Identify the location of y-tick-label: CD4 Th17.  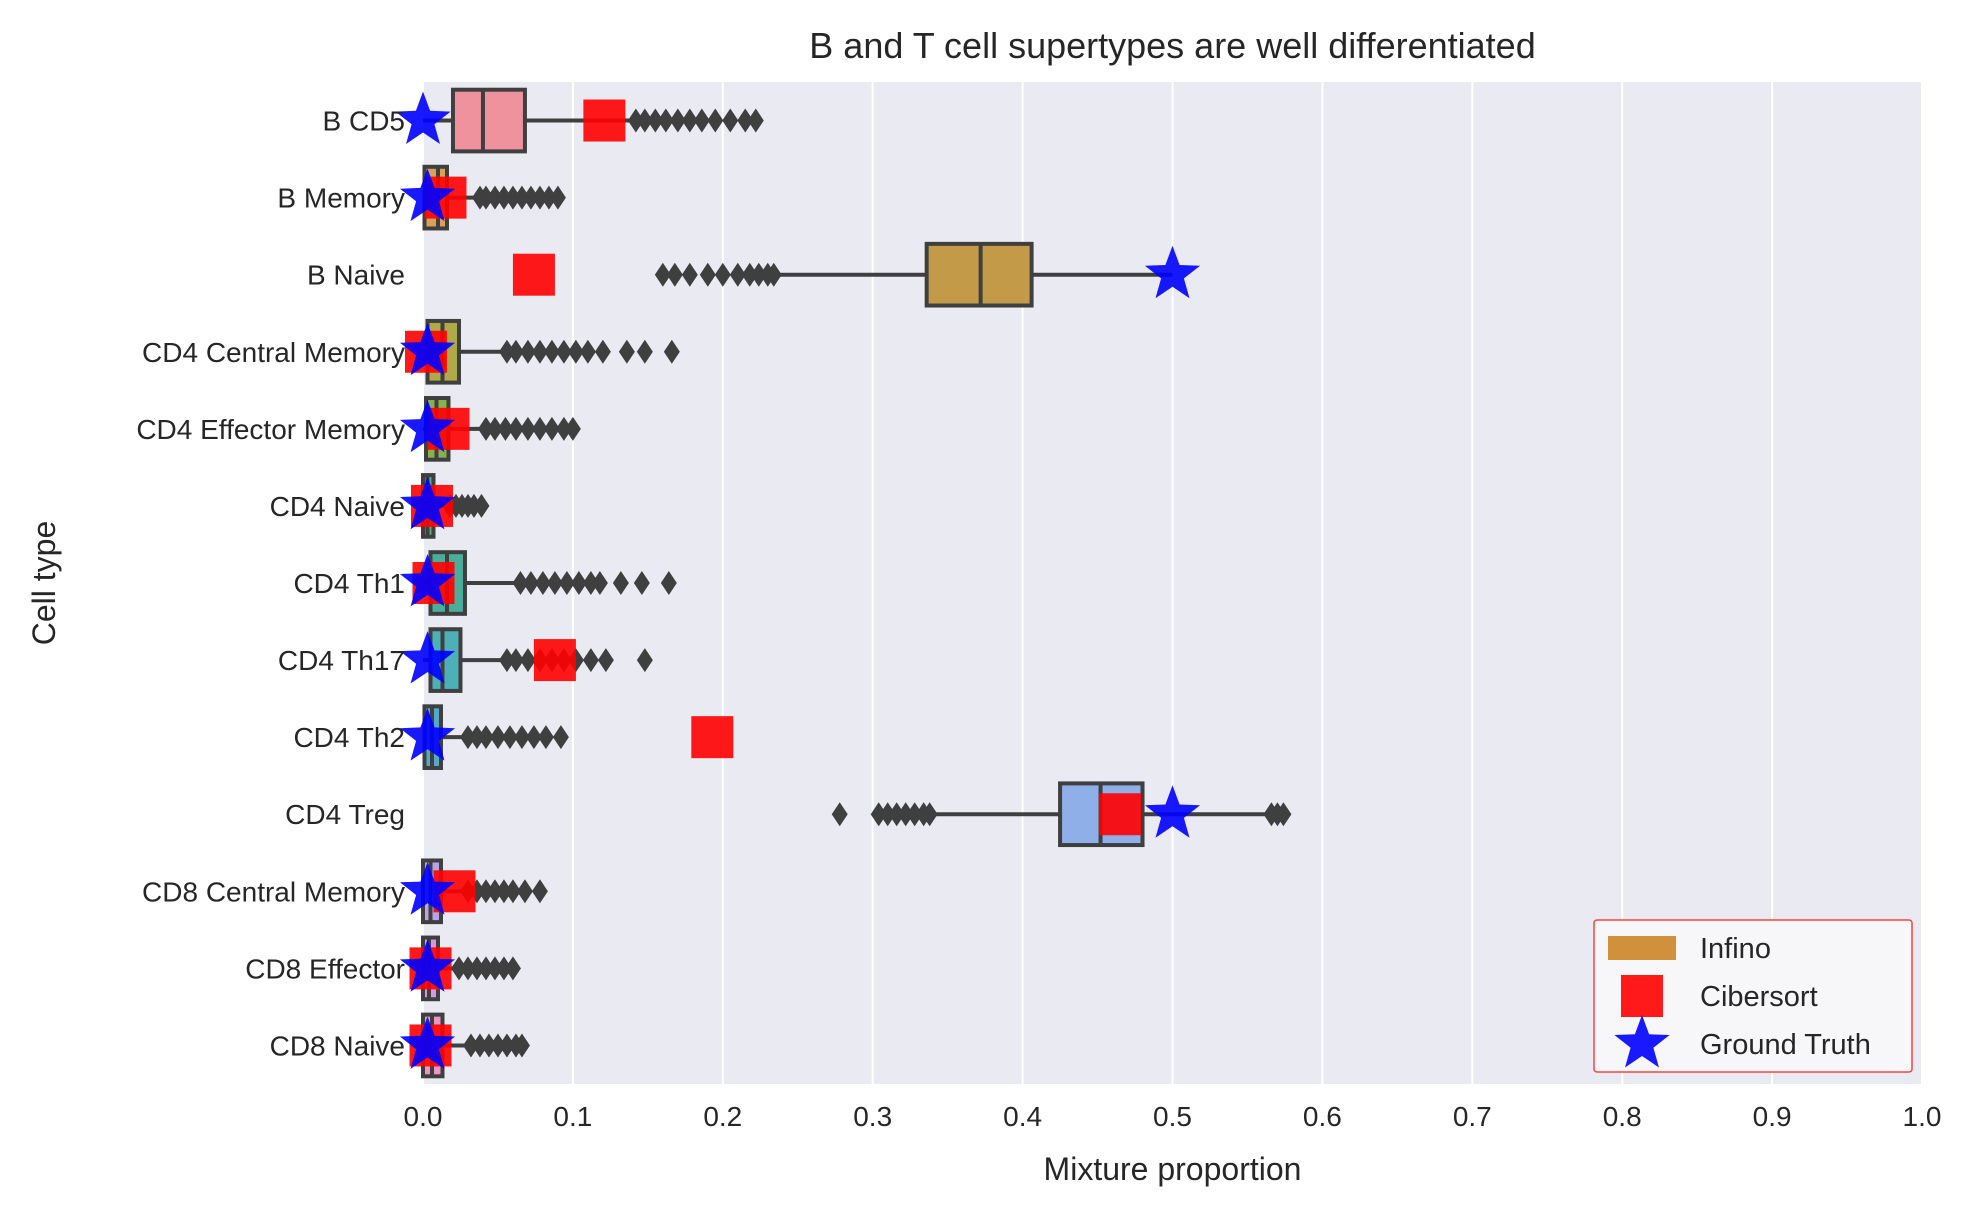
(341, 660).